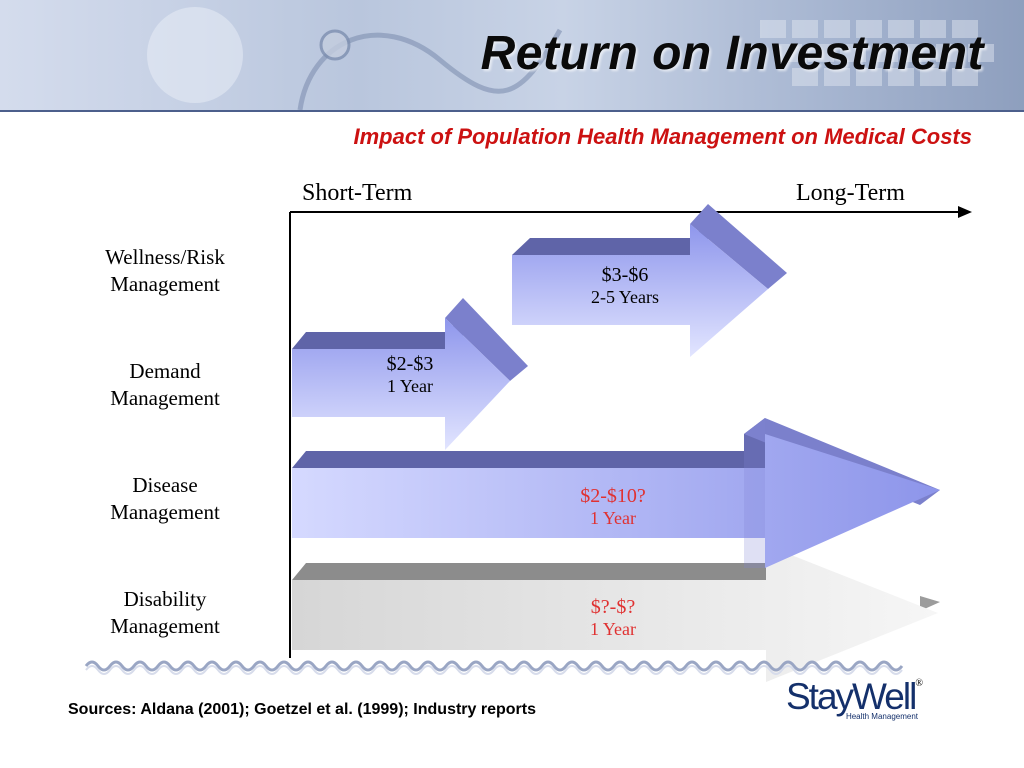  Describe the element at coordinates (165, 284) in the screenshot. I see `row-label-wellness-line2: Management` at that location.